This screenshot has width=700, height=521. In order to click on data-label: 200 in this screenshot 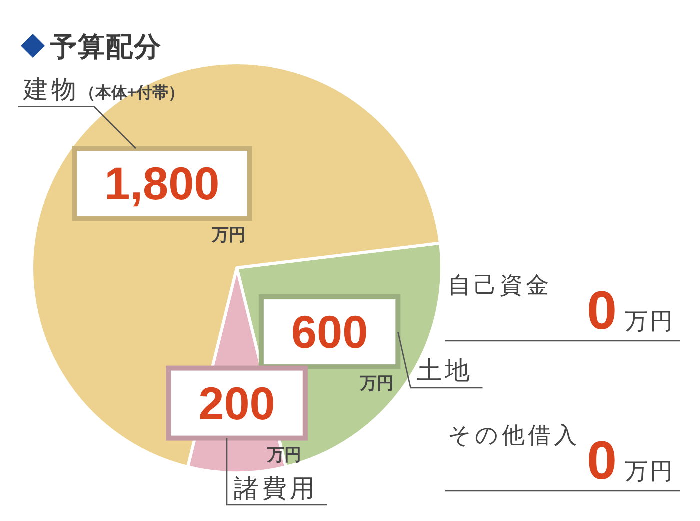, I will do `click(237, 403)`.